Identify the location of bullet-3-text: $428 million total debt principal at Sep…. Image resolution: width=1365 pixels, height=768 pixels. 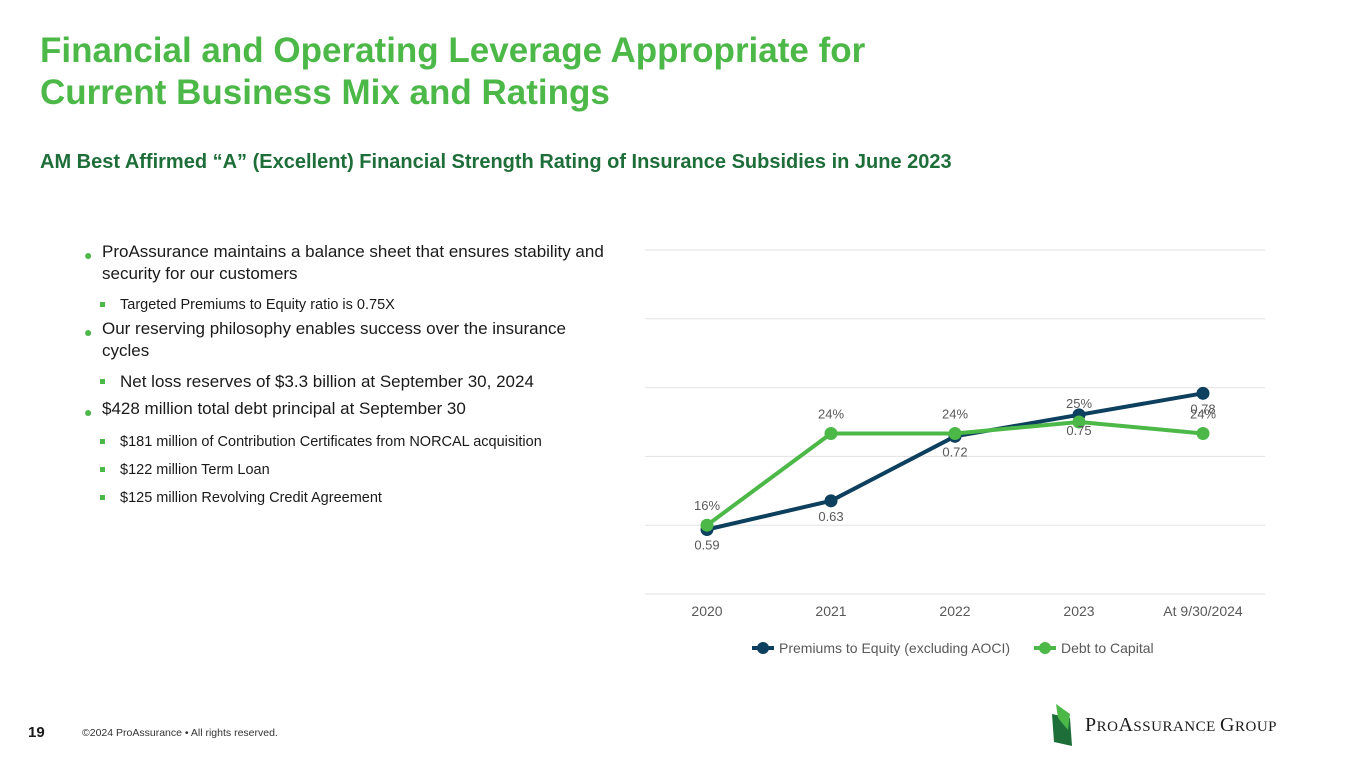
(284, 408).